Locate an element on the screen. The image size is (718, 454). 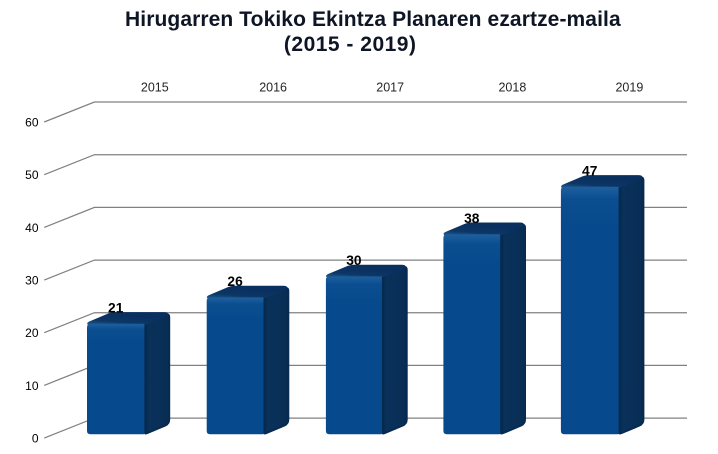
svg-text: 38 is located at coordinates (472, 218).